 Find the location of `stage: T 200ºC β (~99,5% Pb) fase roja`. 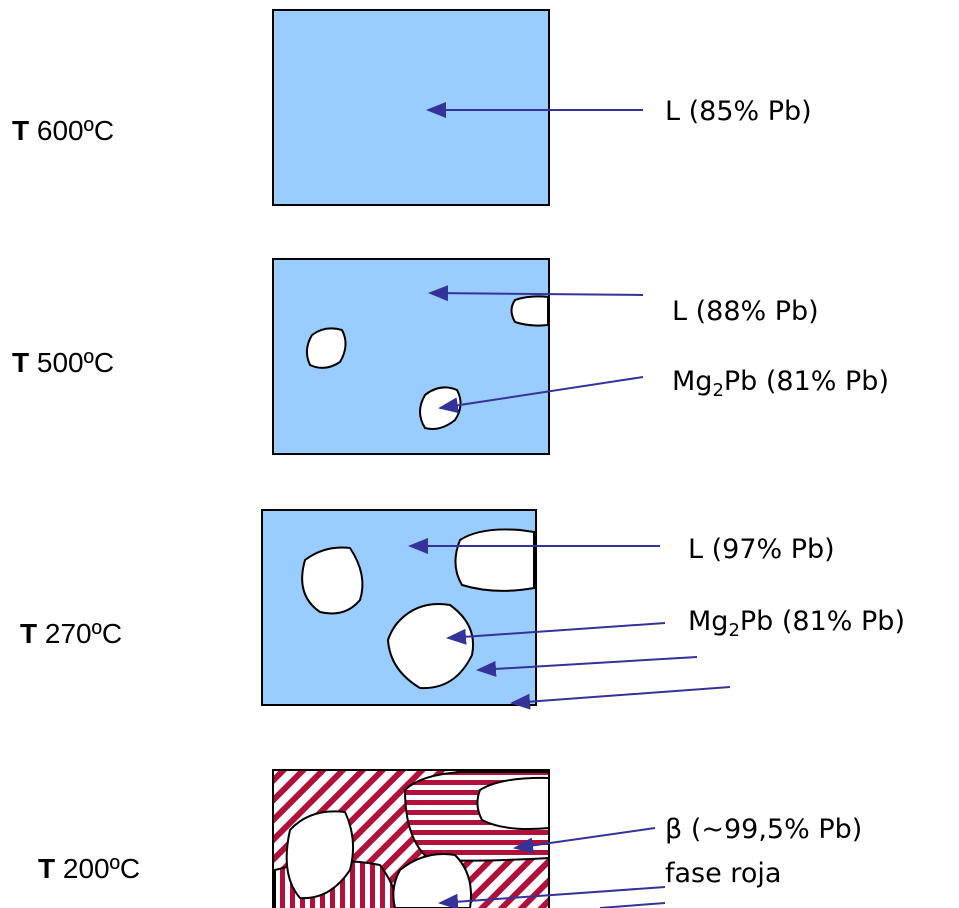

stage: T 200ºC β (~99,5% Pb) fase roja is located at coordinates (450, 838).